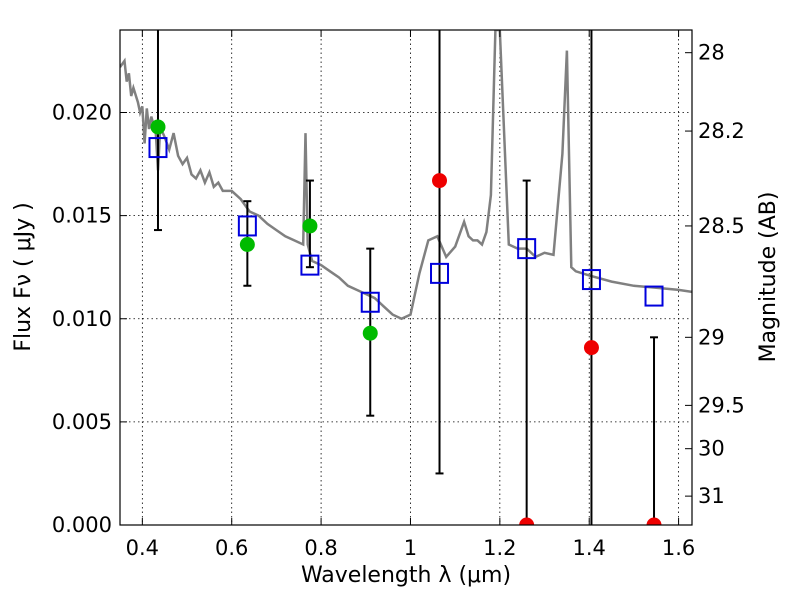 The width and height of the screenshot is (800, 600). I want to click on y-tick-label: 0.000, so click(82, 525).